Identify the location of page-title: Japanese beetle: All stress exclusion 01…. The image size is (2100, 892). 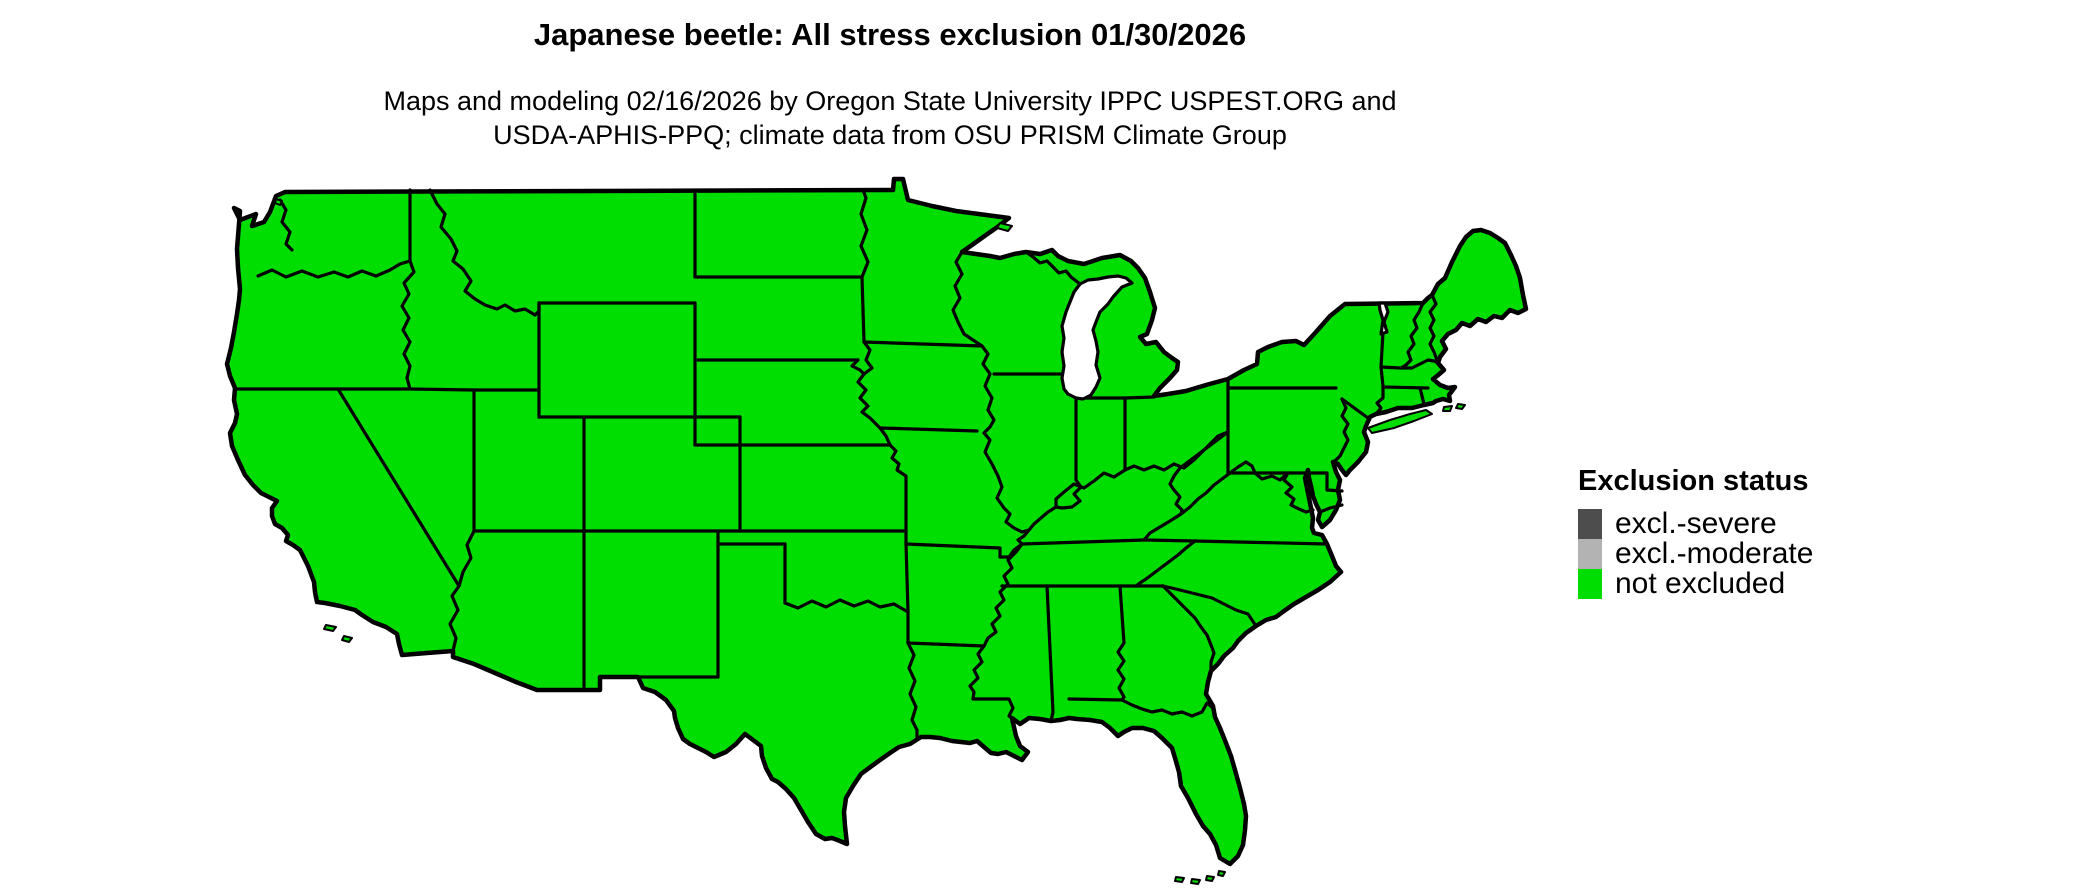
(890, 34).